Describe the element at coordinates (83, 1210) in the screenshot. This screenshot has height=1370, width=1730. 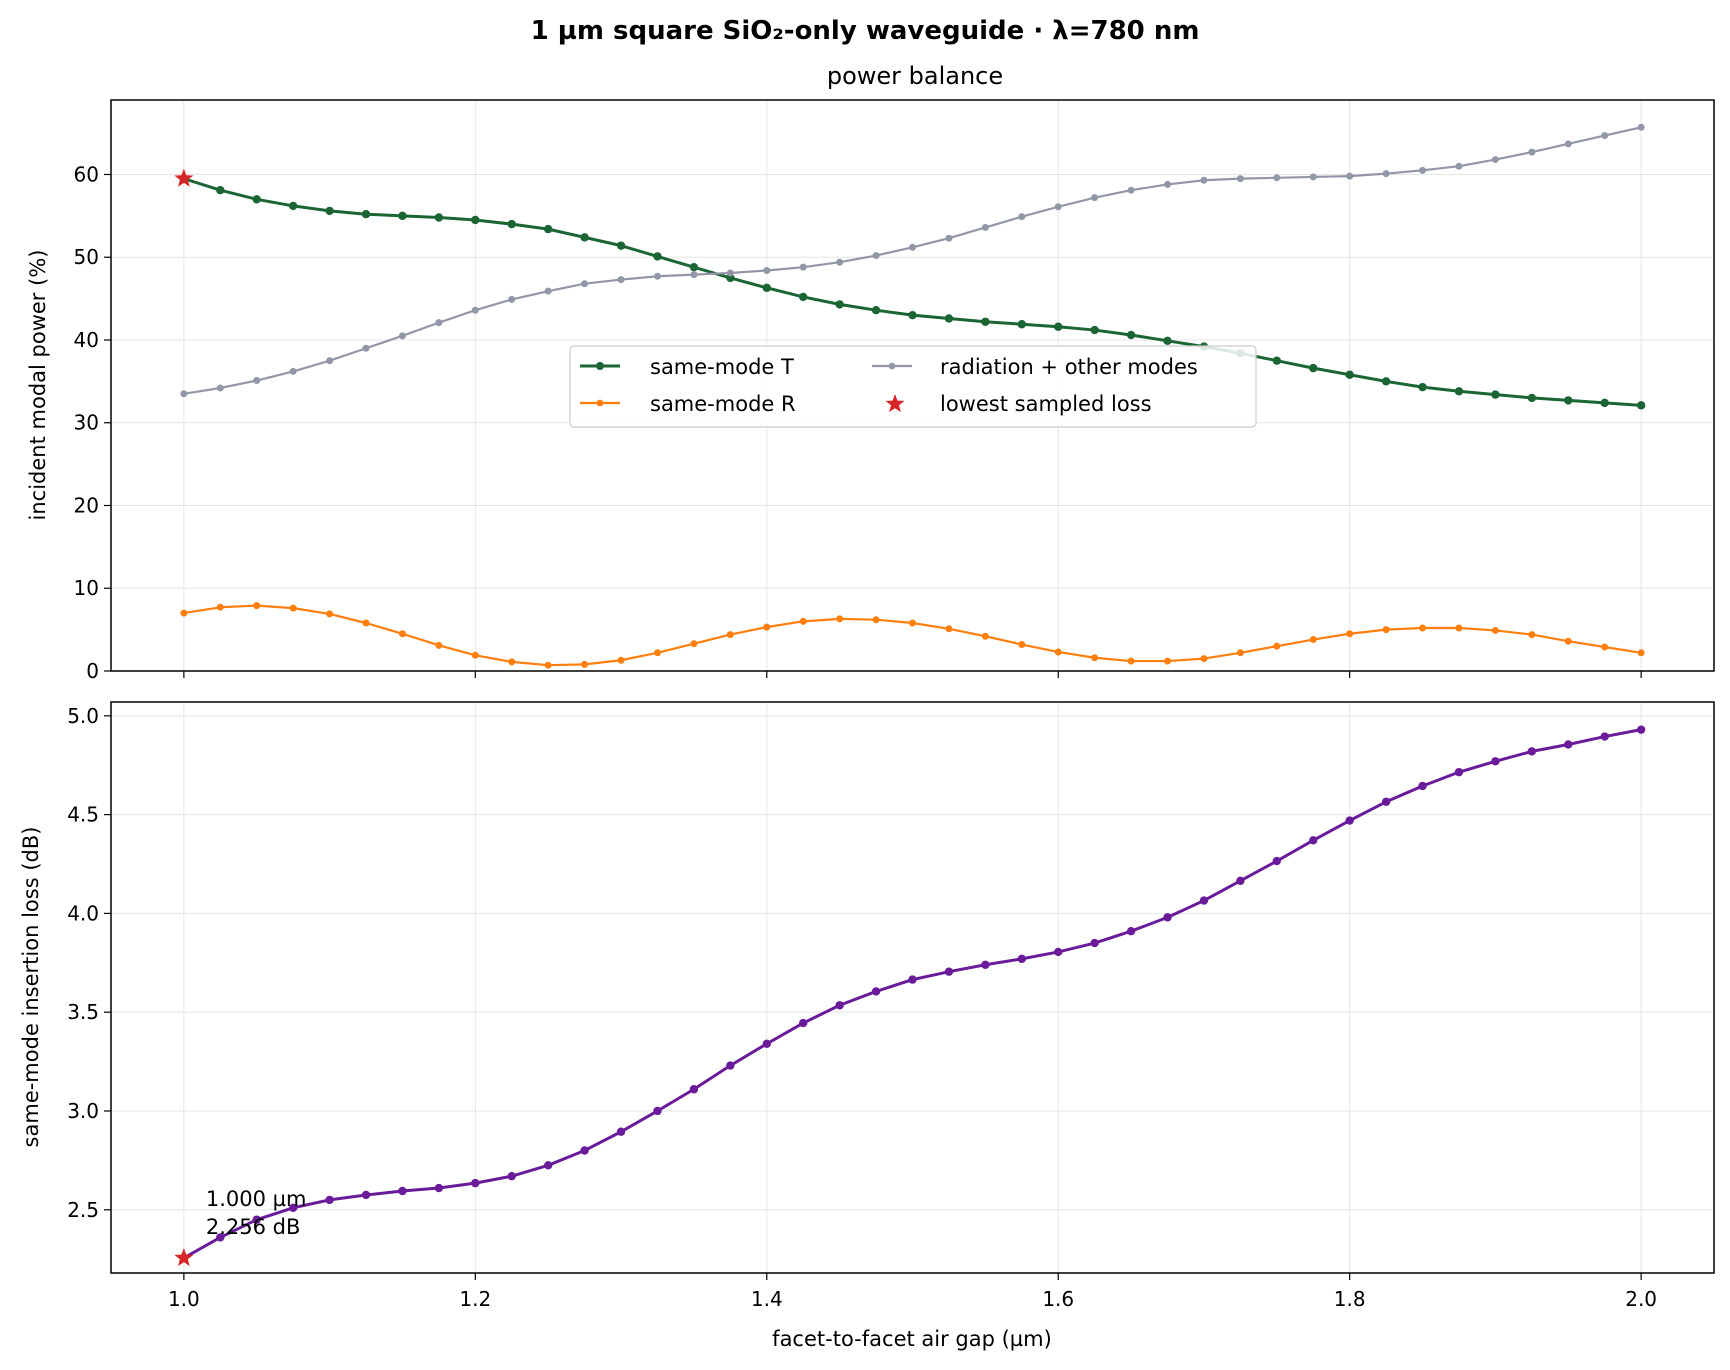
I see `bottom-y-tick-label: 2.5` at that location.